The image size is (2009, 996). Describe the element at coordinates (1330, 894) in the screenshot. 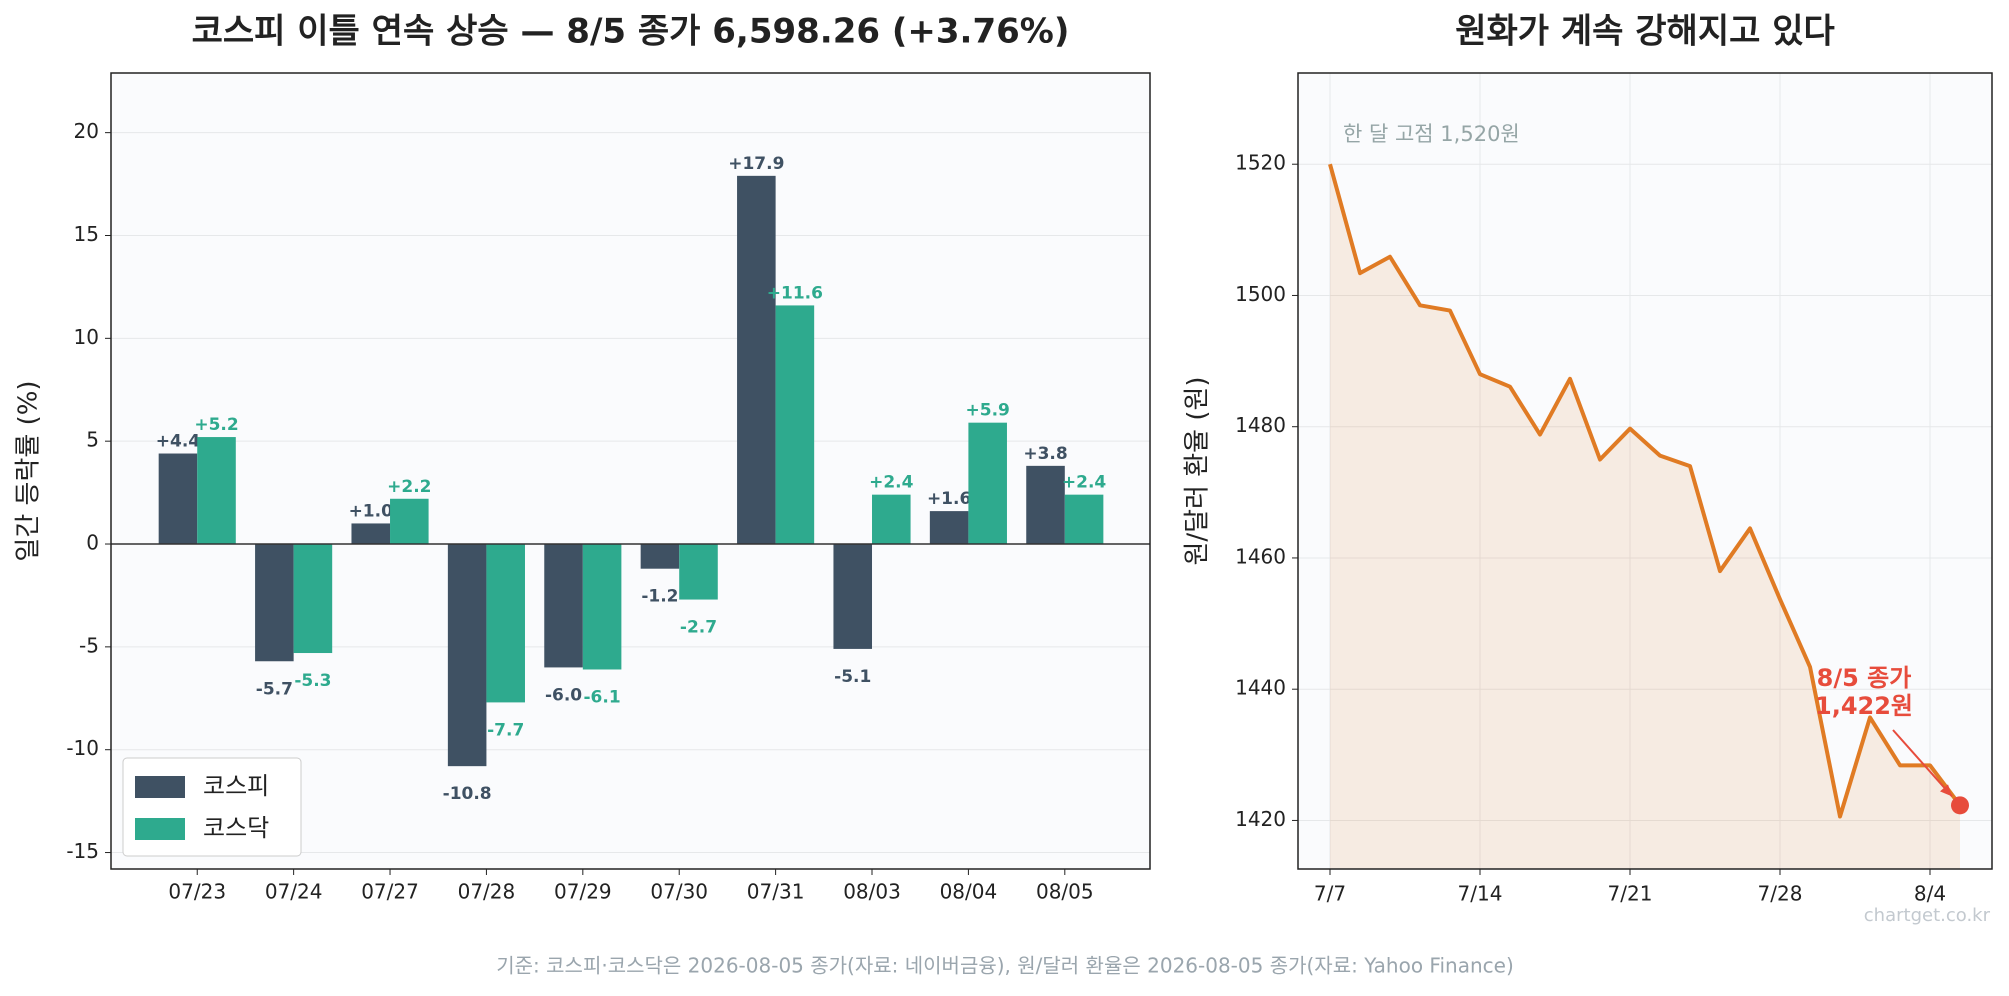

I see `x-tick-label: 7/7` at that location.